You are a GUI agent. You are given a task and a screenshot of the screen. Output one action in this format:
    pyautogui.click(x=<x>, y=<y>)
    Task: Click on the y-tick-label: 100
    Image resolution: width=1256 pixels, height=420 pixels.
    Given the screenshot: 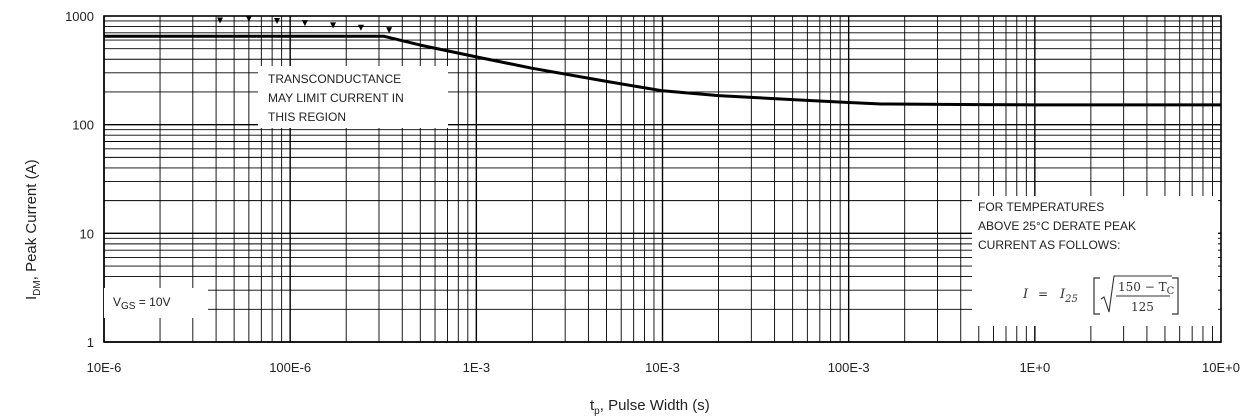 What is the action you would take?
    pyautogui.click(x=83, y=125)
    